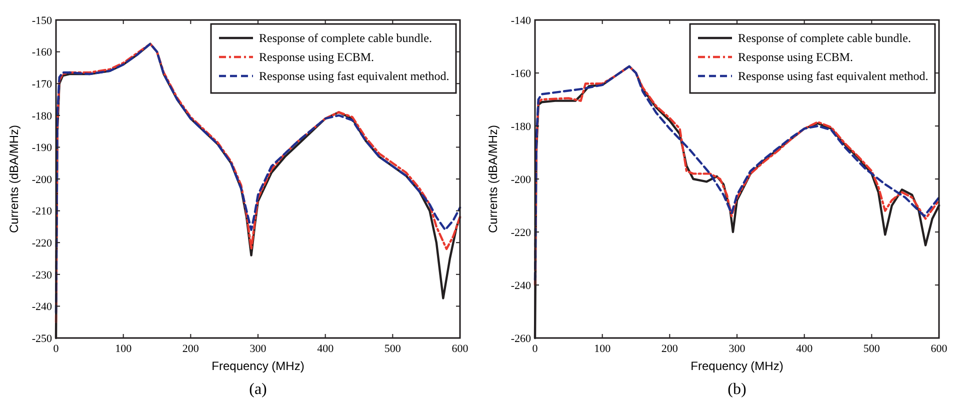 The width and height of the screenshot is (958, 400). I want to click on text: (a), so click(258, 389).